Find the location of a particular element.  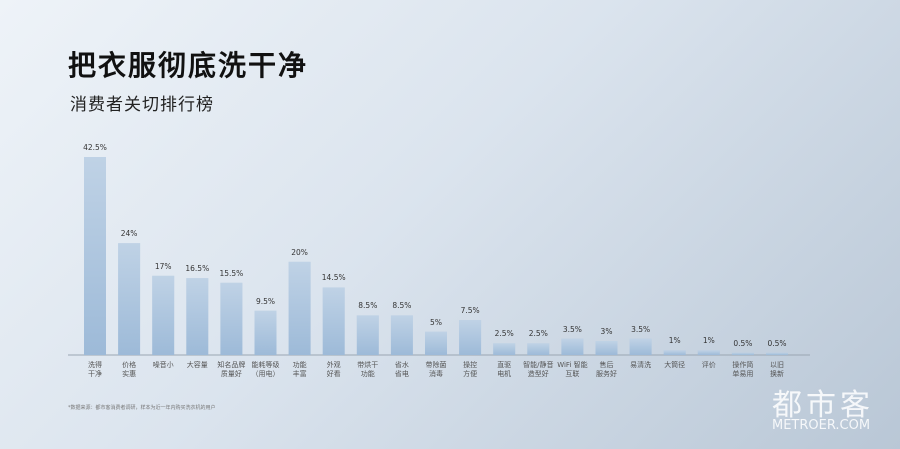

x-tick-label: 大容量 is located at coordinates (197, 365).